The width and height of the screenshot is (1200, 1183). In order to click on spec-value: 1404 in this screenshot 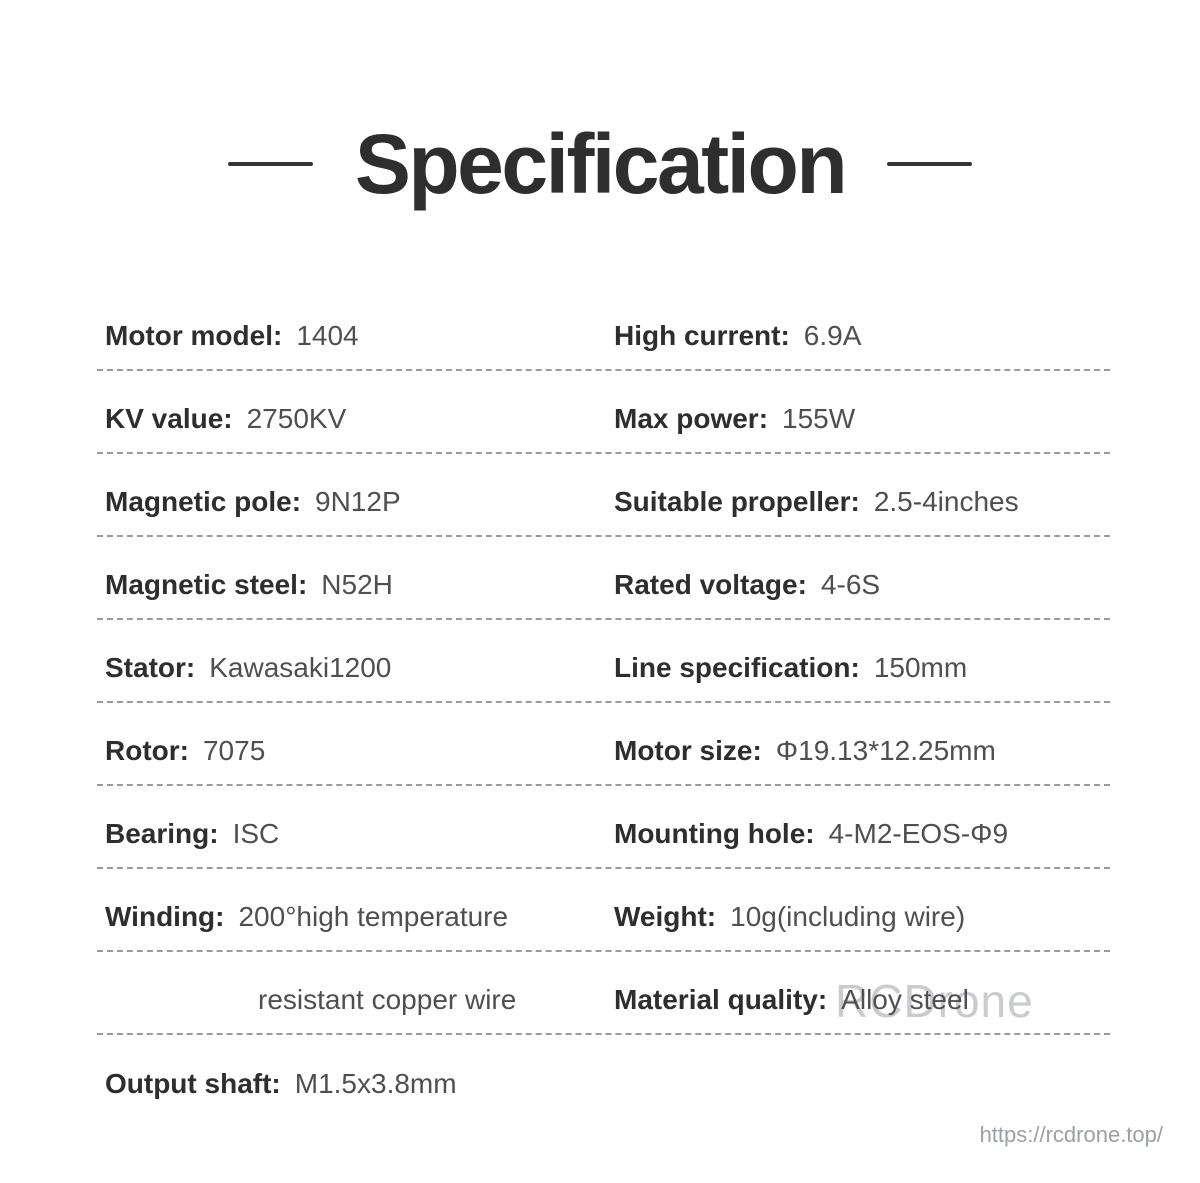, I will do `click(327, 335)`.